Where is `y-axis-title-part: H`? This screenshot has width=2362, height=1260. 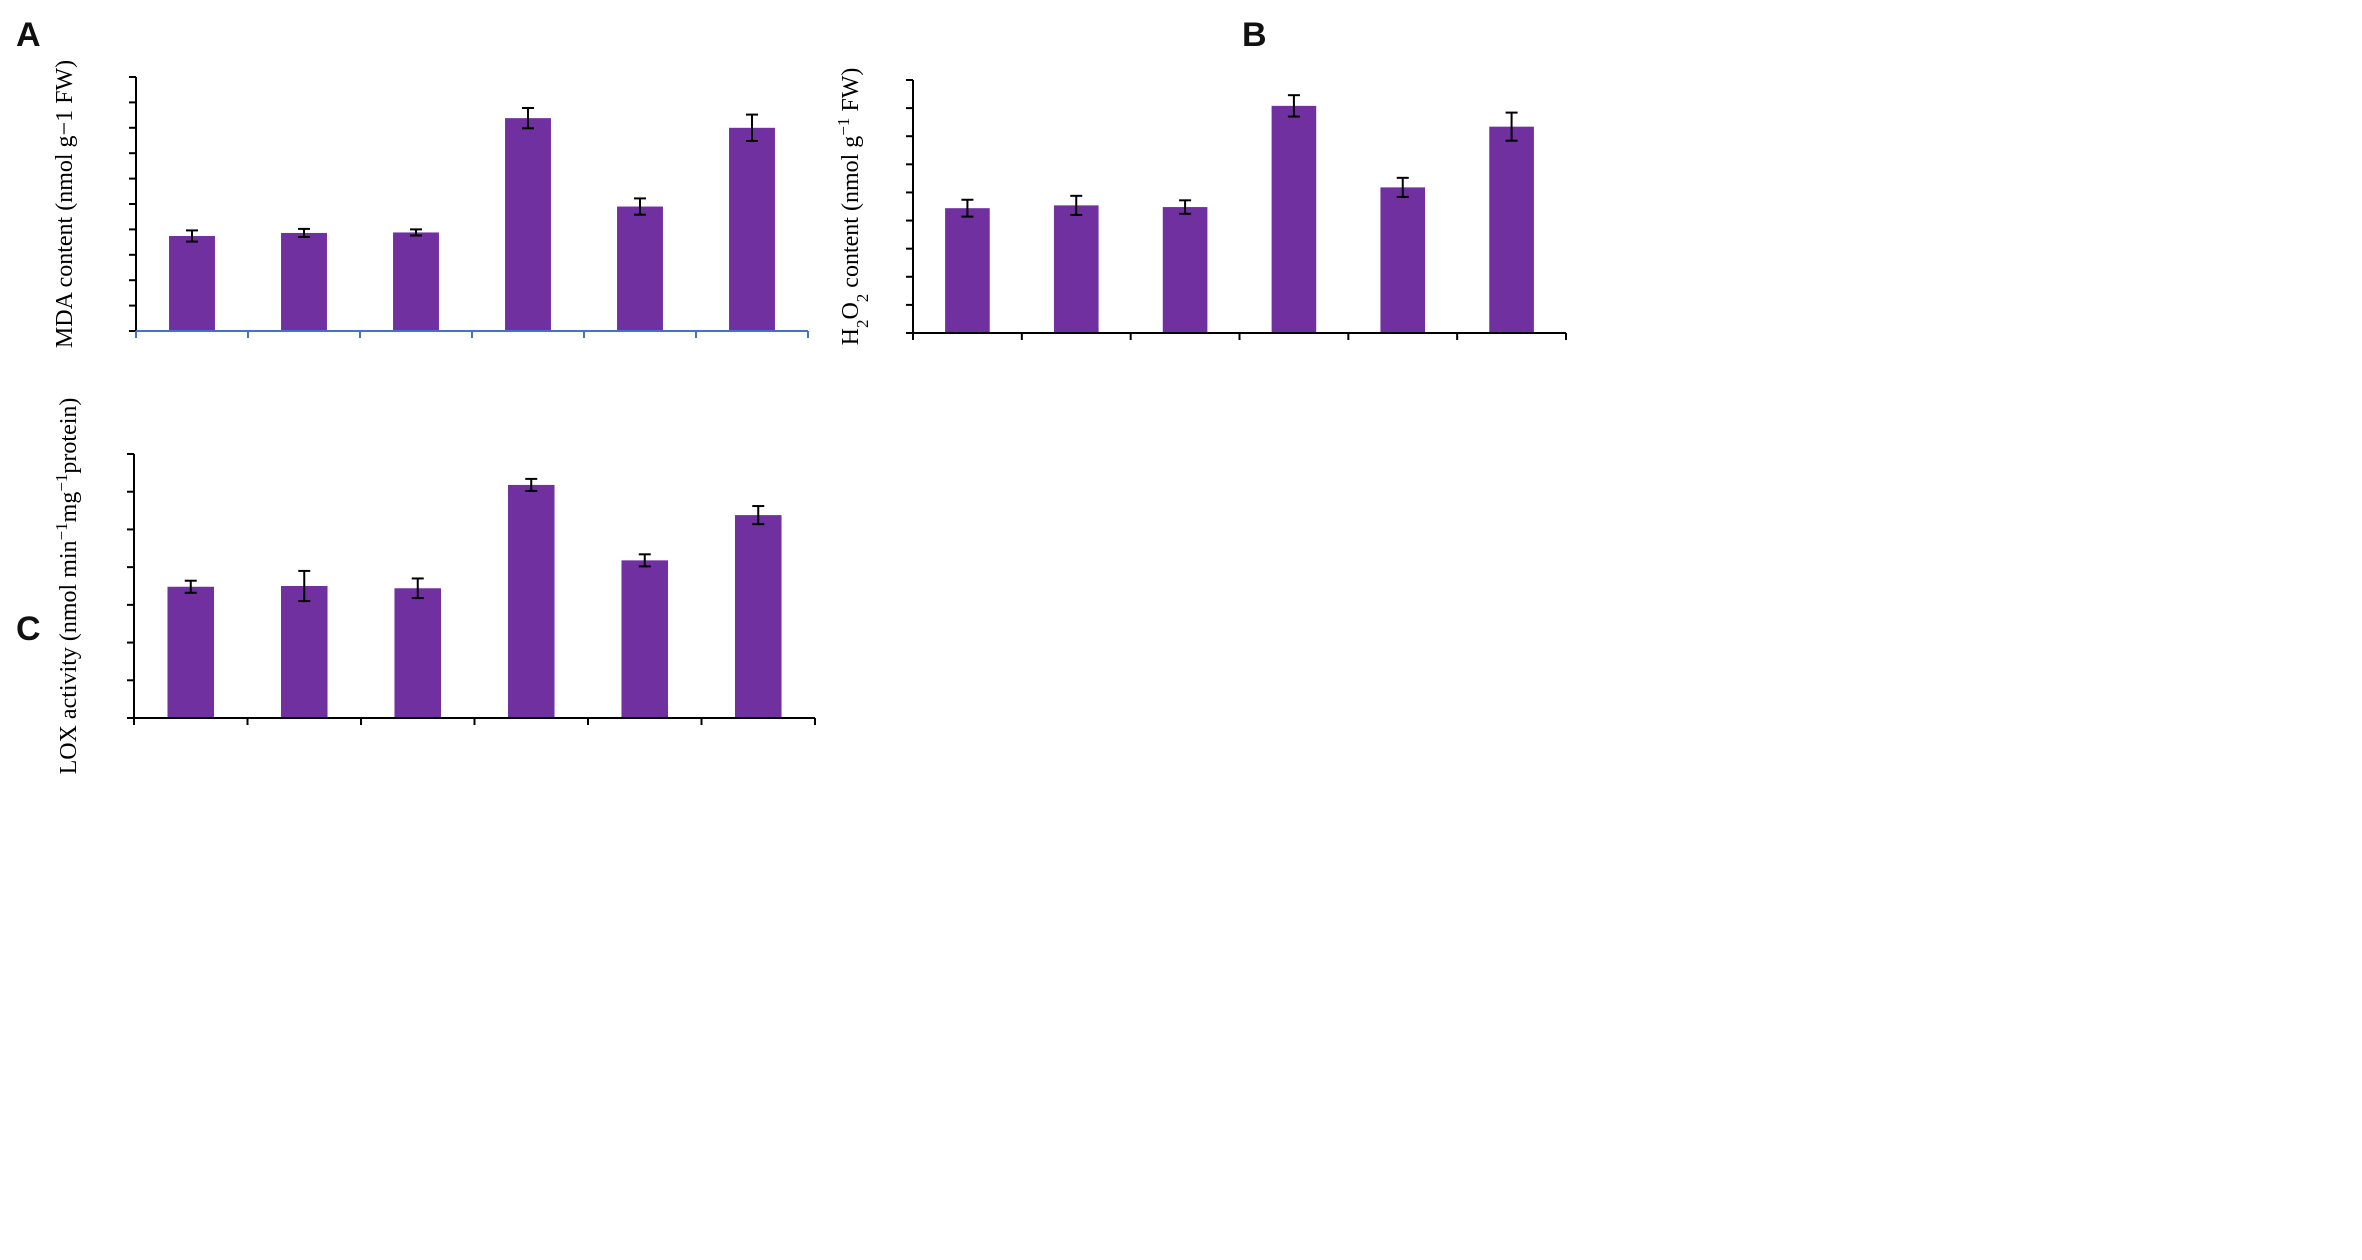 y-axis-title-part: H is located at coordinates (851, 336).